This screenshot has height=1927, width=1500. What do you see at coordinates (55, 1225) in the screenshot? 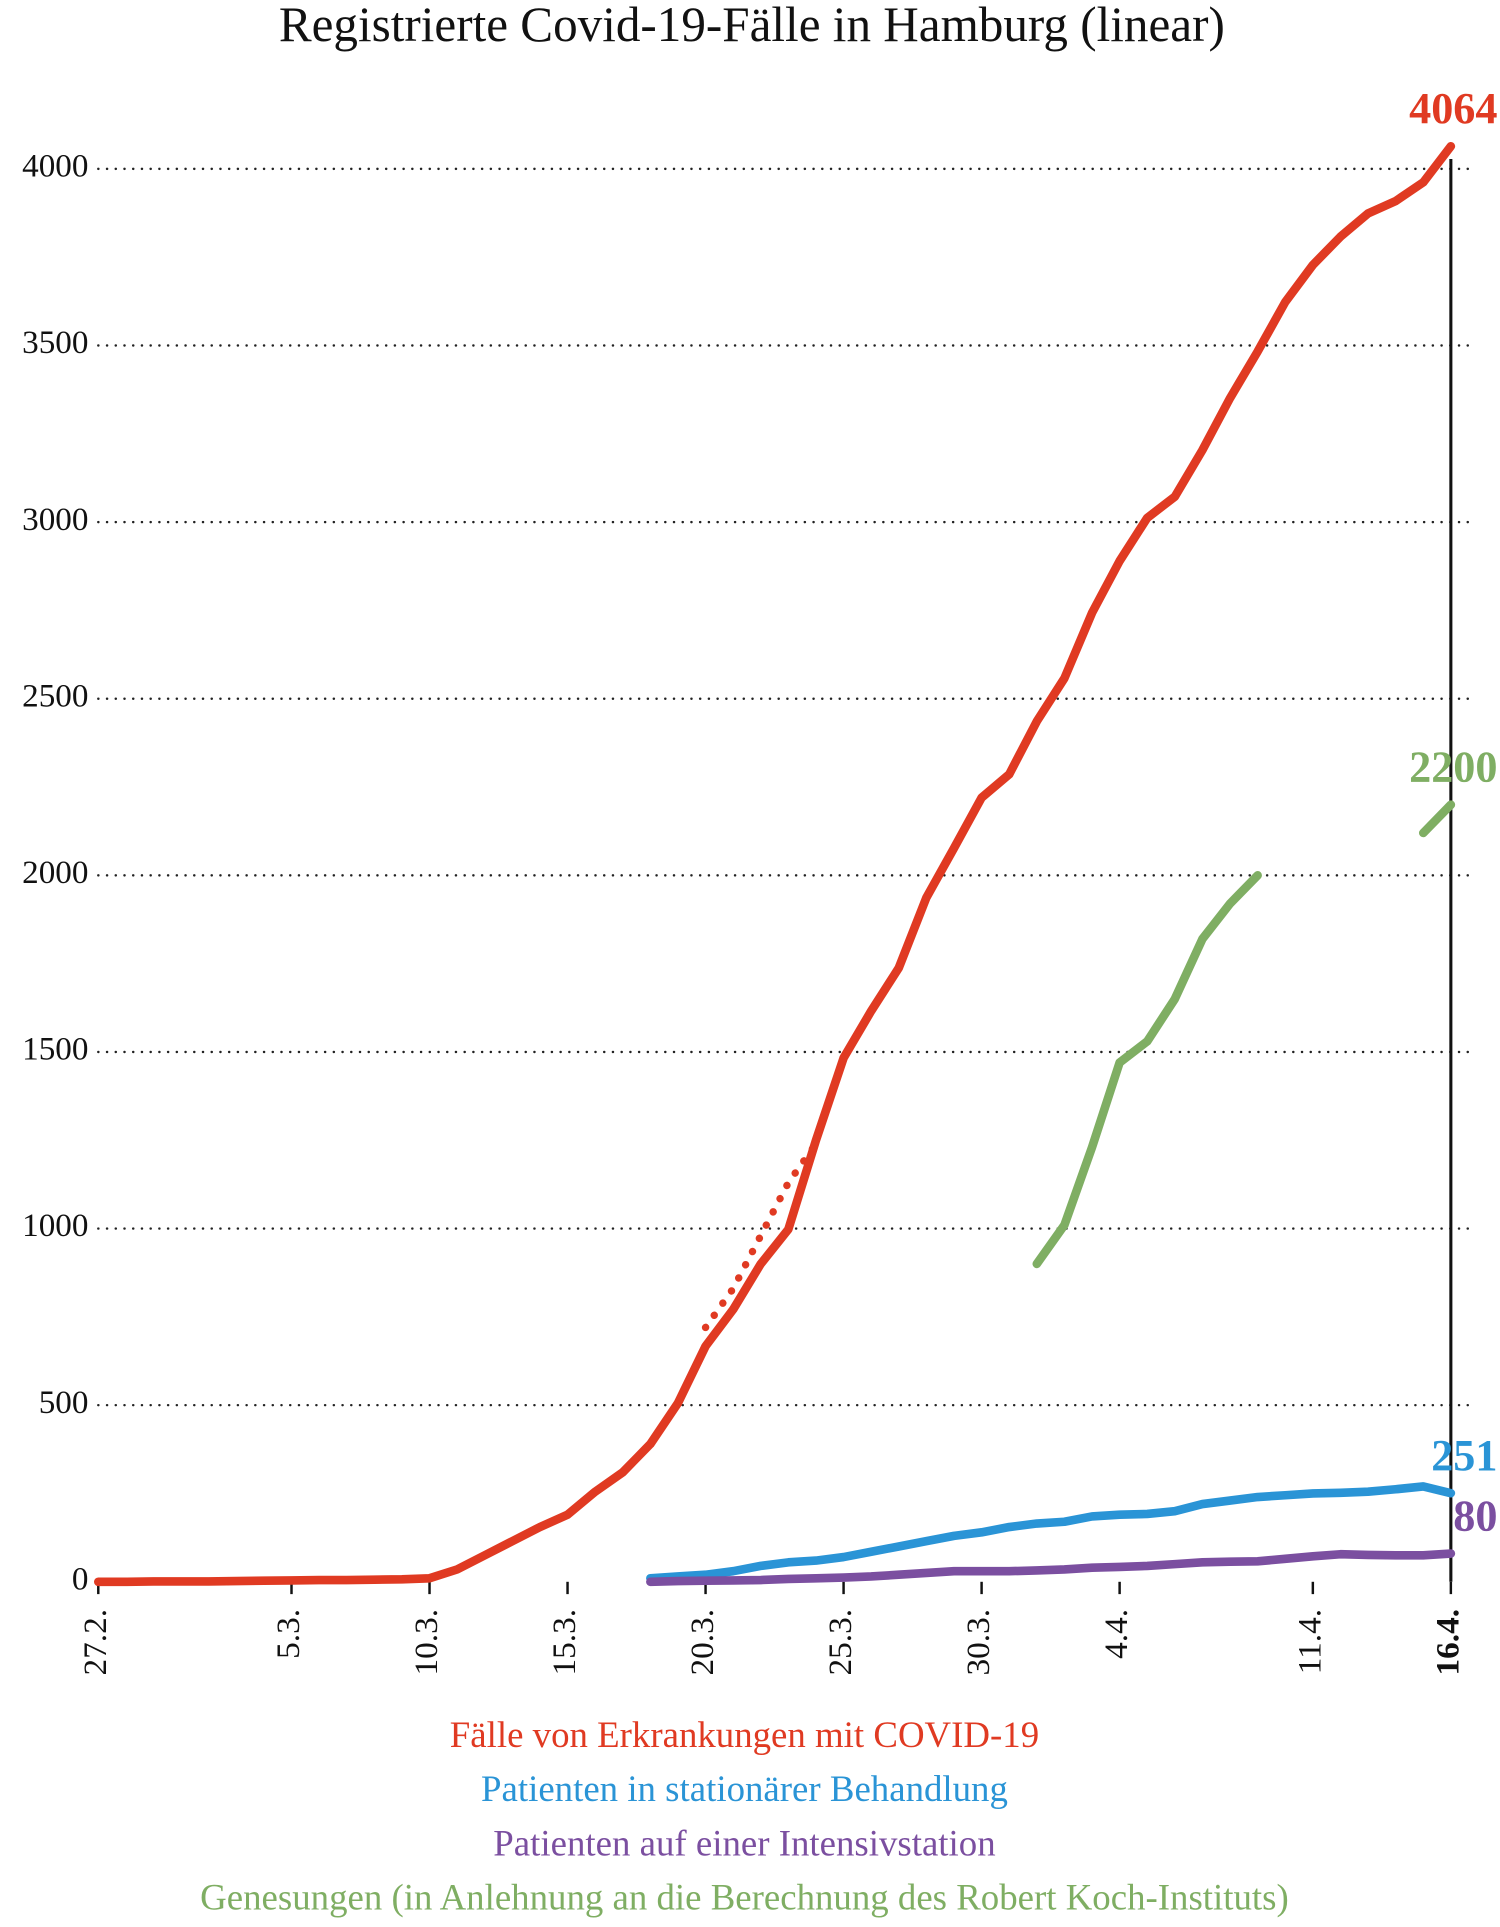
I see `y-tick-label: 1000` at bounding box center [55, 1225].